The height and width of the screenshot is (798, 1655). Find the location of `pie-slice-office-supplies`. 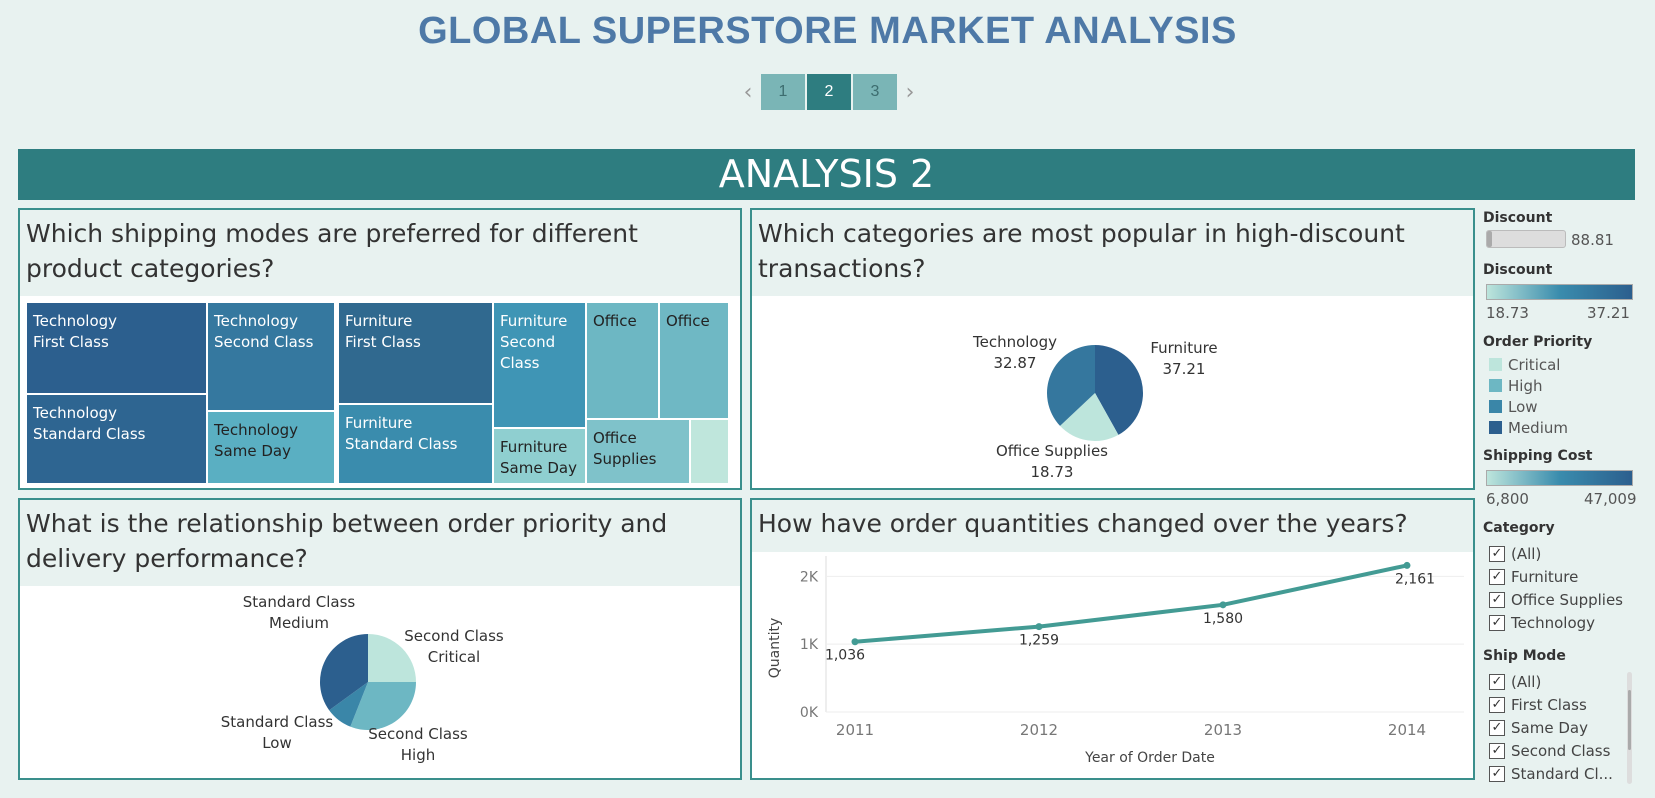

pie-slice-office-supplies is located at coordinates (1089, 417).